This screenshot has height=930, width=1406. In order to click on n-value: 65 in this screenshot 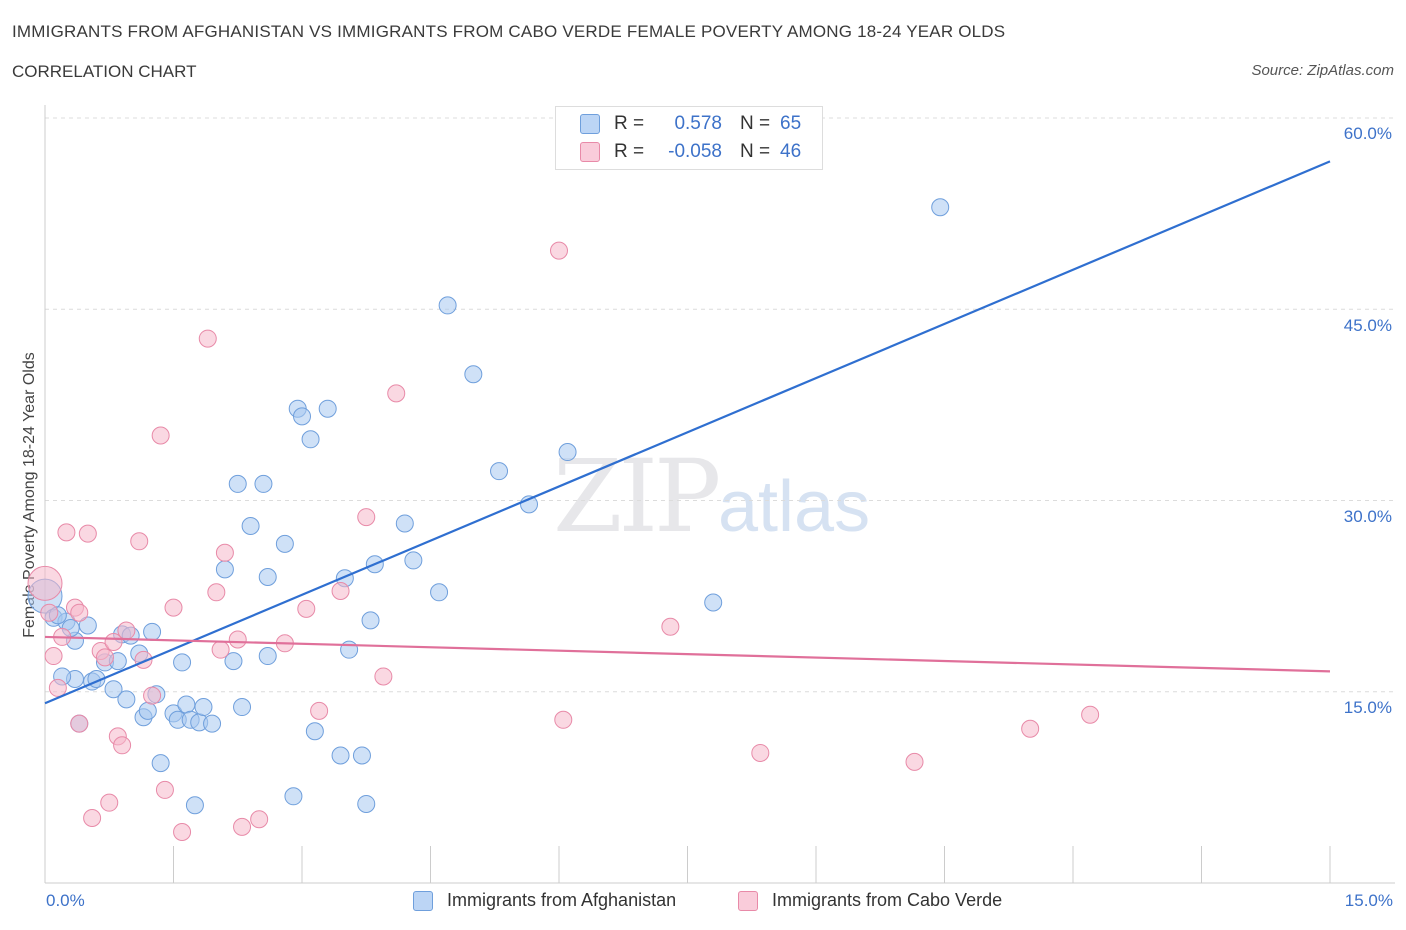, I will do `click(791, 123)`.